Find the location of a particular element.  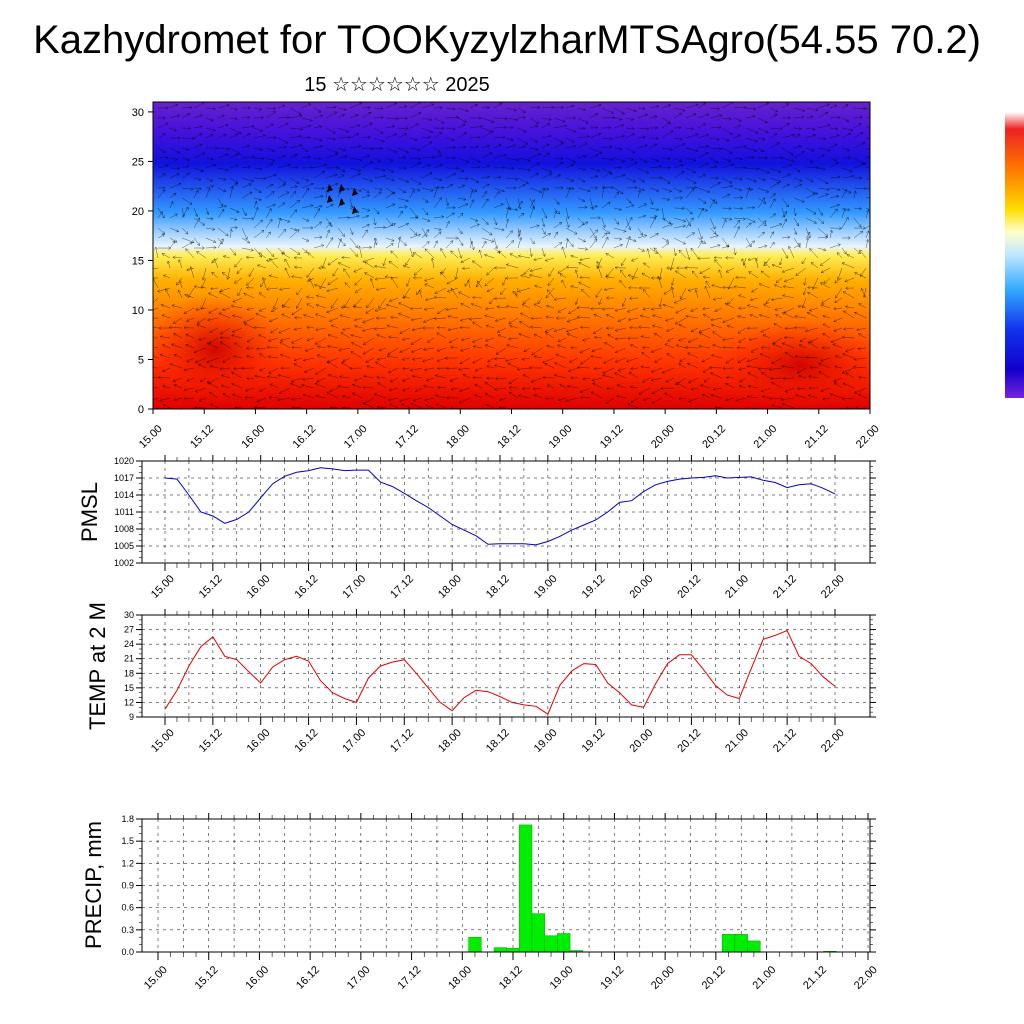

precip-y-tick-label: 0.9 is located at coordinates (127, 886).